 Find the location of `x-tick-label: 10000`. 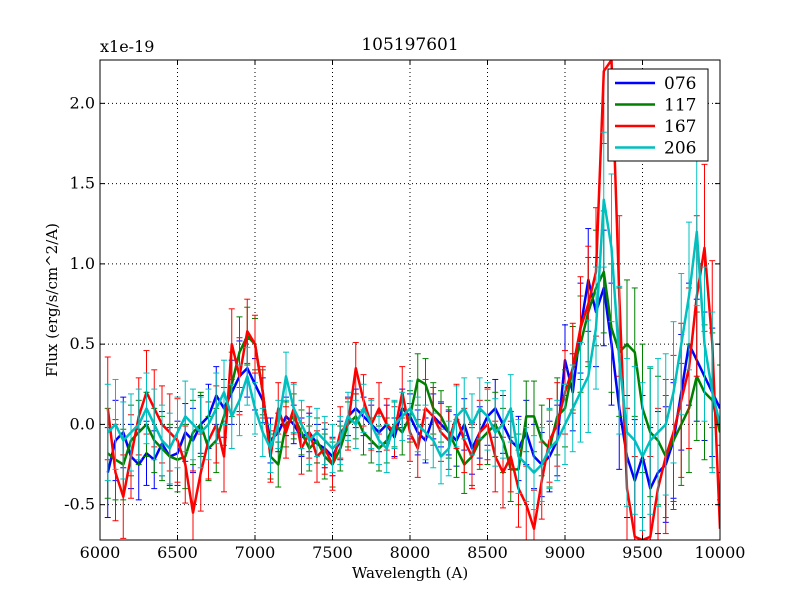

x-tick-label: 10000 is located at coordinates (720, 552).